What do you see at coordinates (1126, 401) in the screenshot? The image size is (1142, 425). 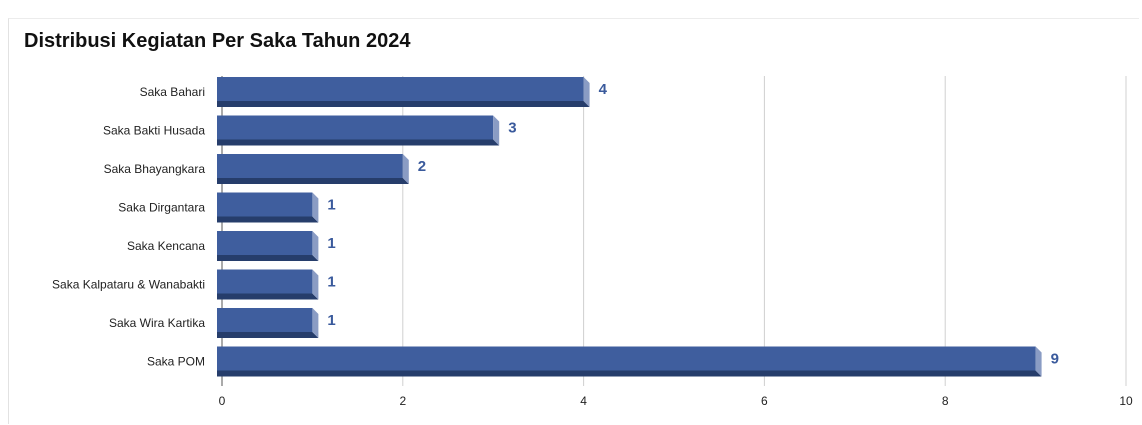 I see `x-tick-label: 10` at bounding box center [1126, 401].